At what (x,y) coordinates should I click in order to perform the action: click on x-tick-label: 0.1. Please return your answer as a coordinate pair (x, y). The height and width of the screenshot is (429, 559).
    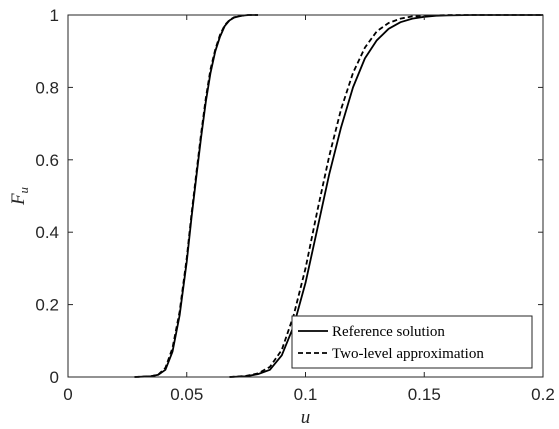
    Looking at the image, I should click on (306, 394).